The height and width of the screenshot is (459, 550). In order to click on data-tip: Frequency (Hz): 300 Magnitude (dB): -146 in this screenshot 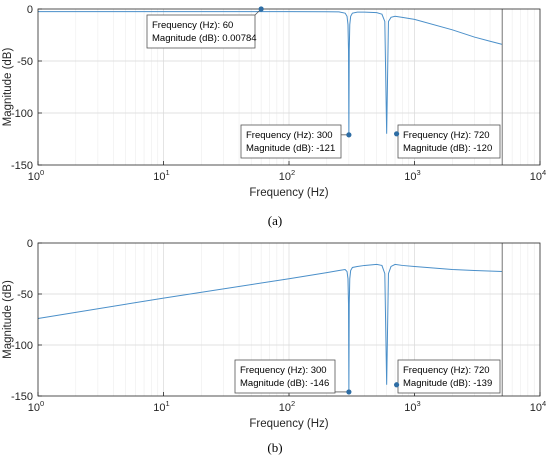, I will do `click(293, 377)`.